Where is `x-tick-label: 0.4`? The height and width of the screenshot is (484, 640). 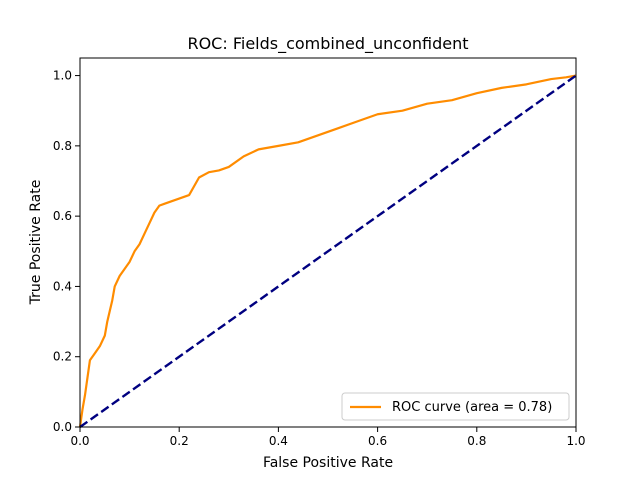 x-tick-label: 0.4 is located at coordinates (278, 441).